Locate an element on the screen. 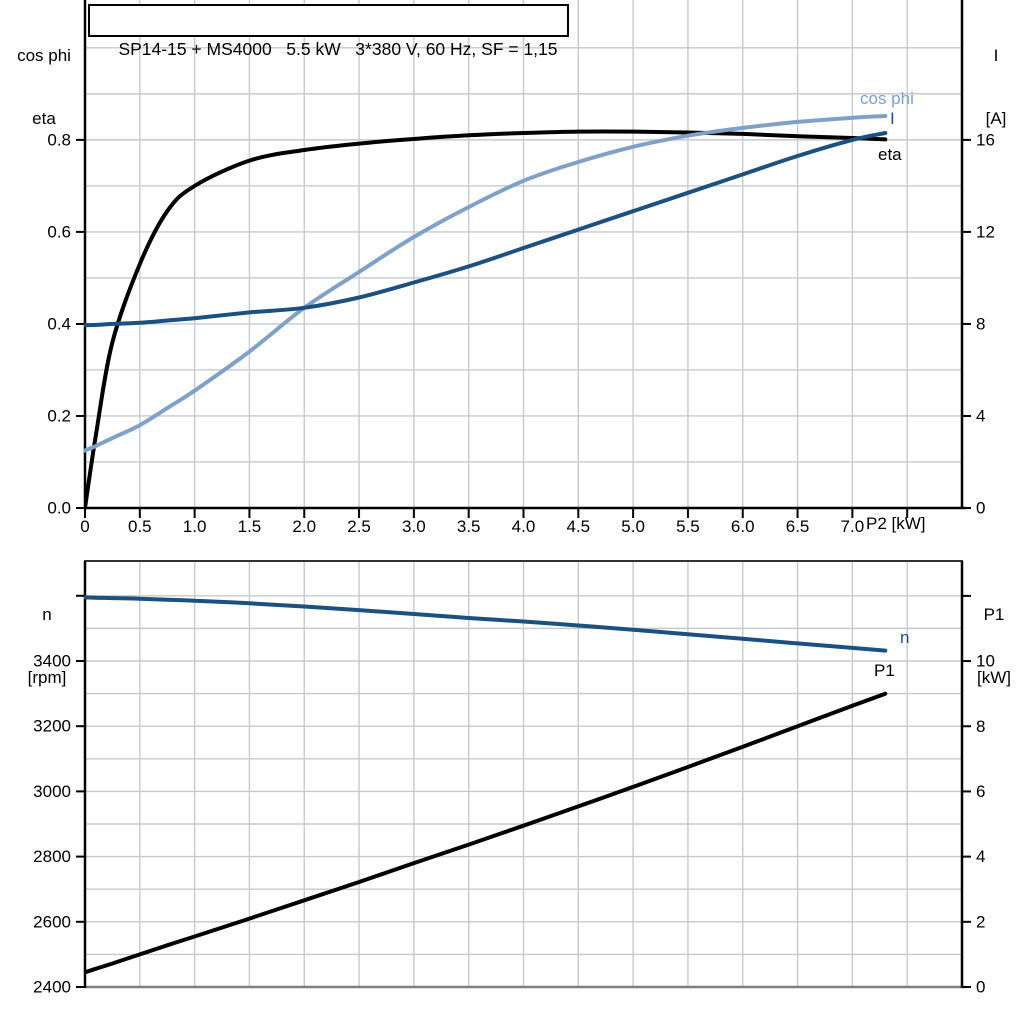  input-power-axis-label-line: P1 is located at coordinates (994, 614).